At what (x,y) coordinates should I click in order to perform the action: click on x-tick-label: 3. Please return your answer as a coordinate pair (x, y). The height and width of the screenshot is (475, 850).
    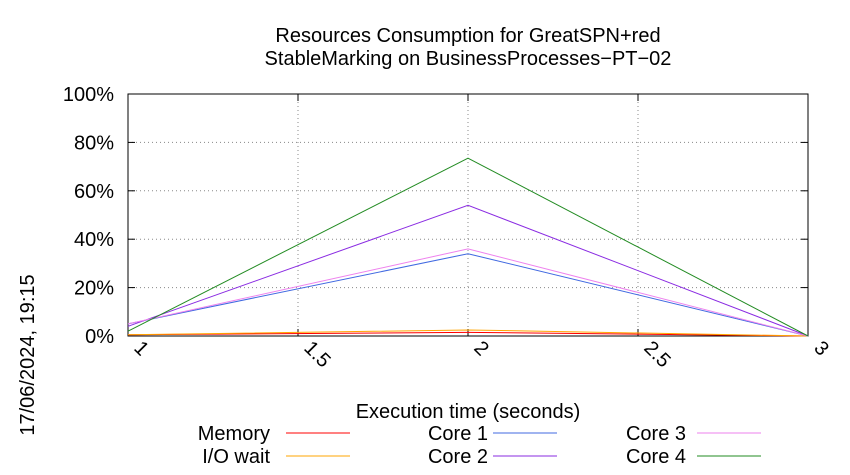
    Looking at the image, I should click on (820, 348).